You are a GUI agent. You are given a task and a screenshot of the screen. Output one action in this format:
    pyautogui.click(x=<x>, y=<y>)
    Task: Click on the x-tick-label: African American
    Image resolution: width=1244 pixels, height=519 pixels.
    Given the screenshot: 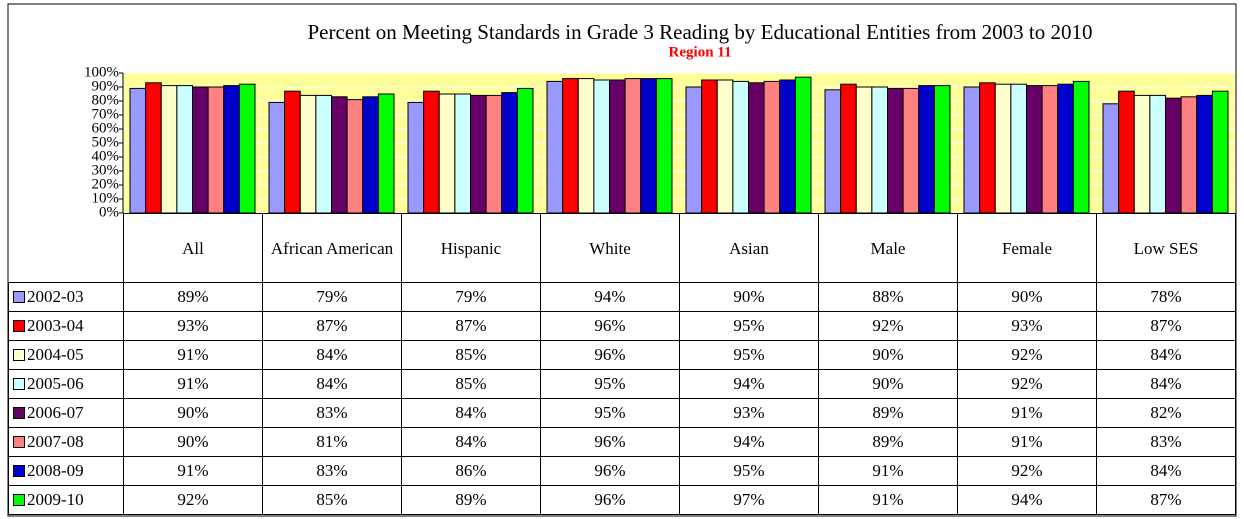 What is the action you would take?
    pyautogui.click(x=332, y=248)
    